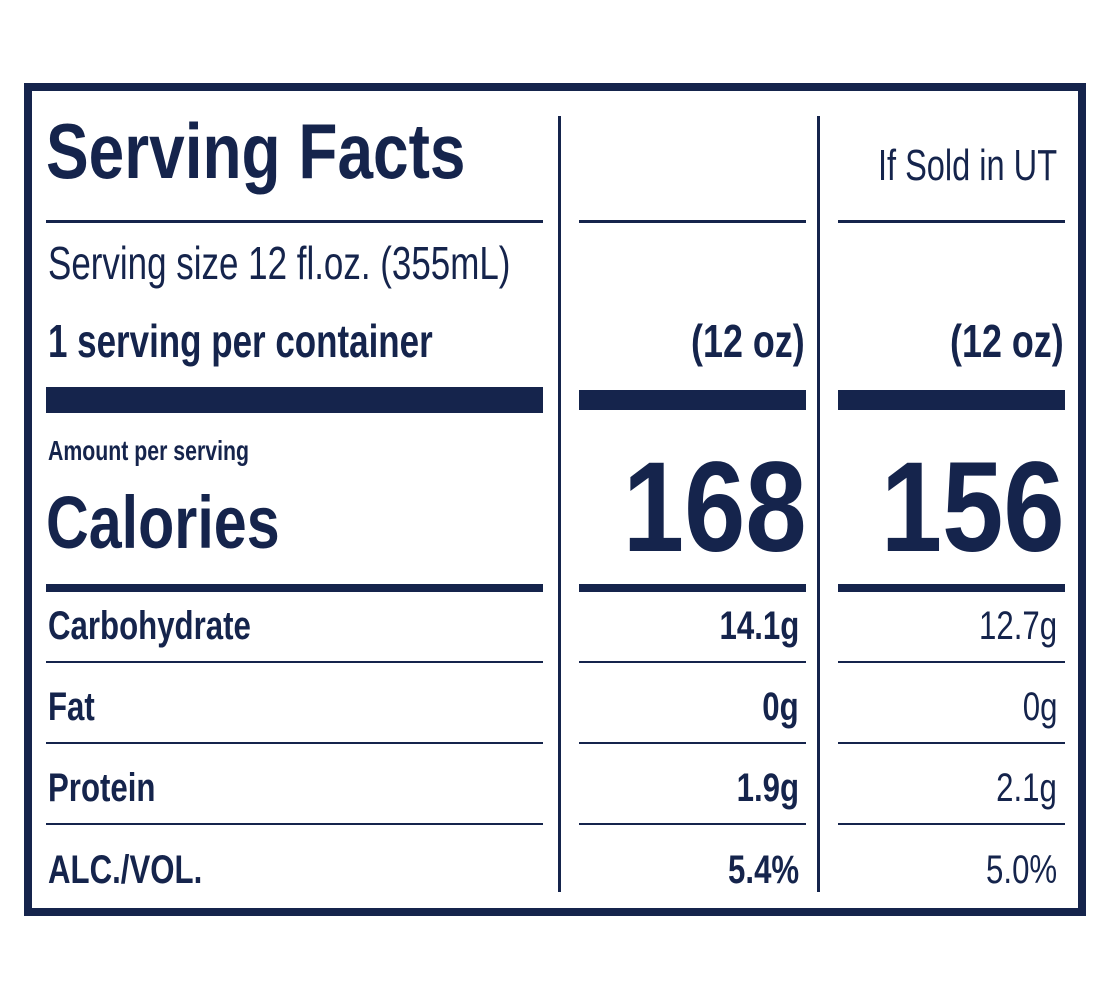 This screenshot has height=1000, width=1109. What do you see at coordinates (256, 151) in the screenshot?
I see `panel-title: Serving Facts` at bounding box center [256, 151].